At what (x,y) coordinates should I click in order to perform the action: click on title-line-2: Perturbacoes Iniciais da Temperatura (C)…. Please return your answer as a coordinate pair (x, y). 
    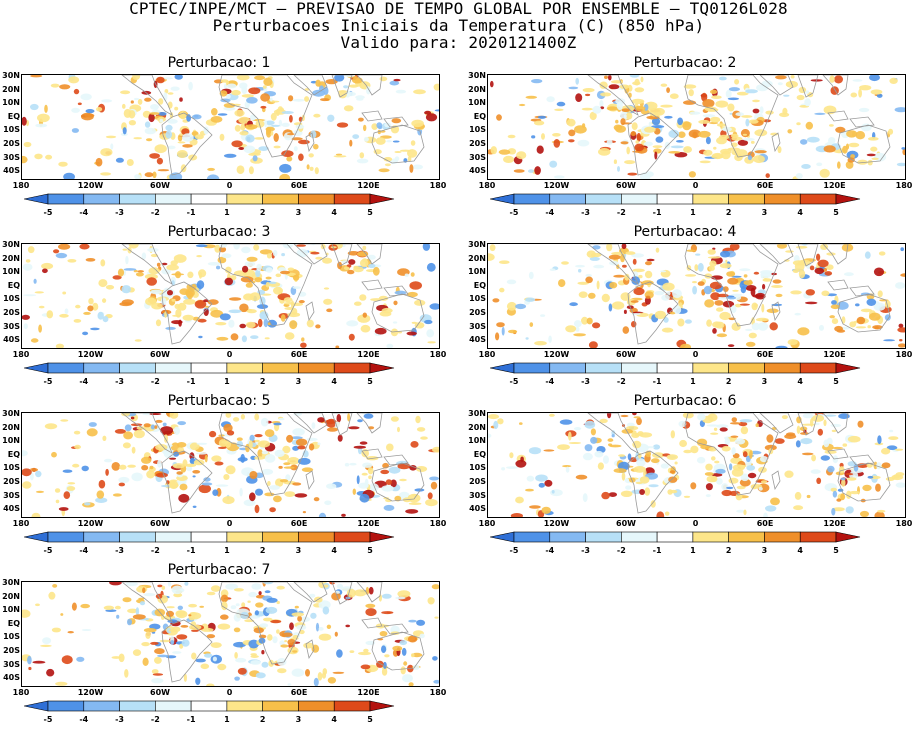
    Looking at the image, I should click on (458, 25).